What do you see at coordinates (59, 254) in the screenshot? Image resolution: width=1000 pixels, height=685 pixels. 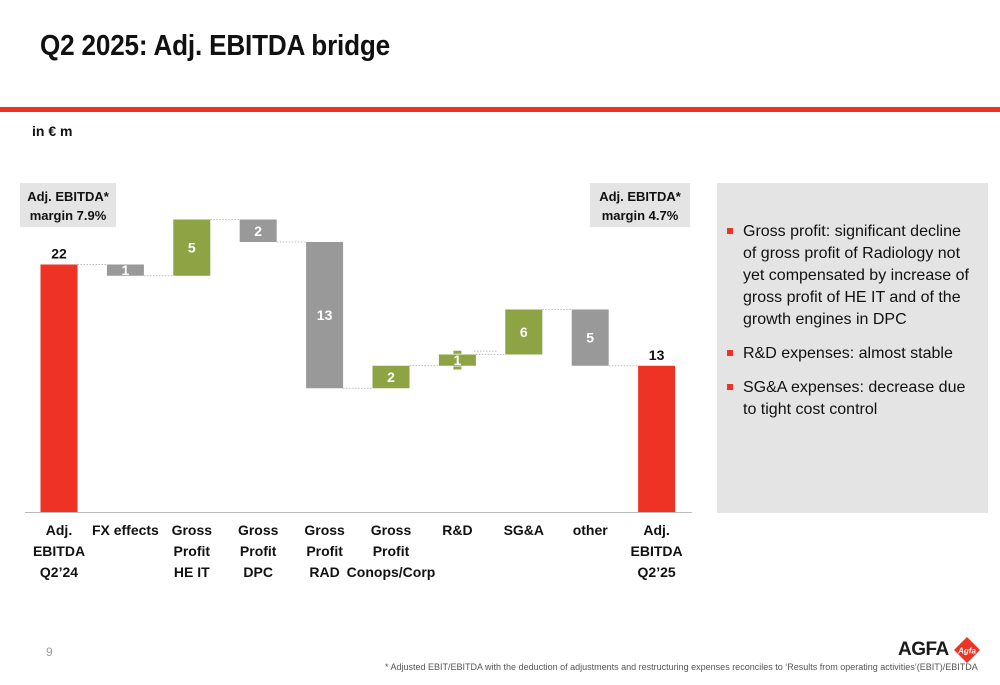 I see `bar-value-label: 22` at bounding box center [59, 254].